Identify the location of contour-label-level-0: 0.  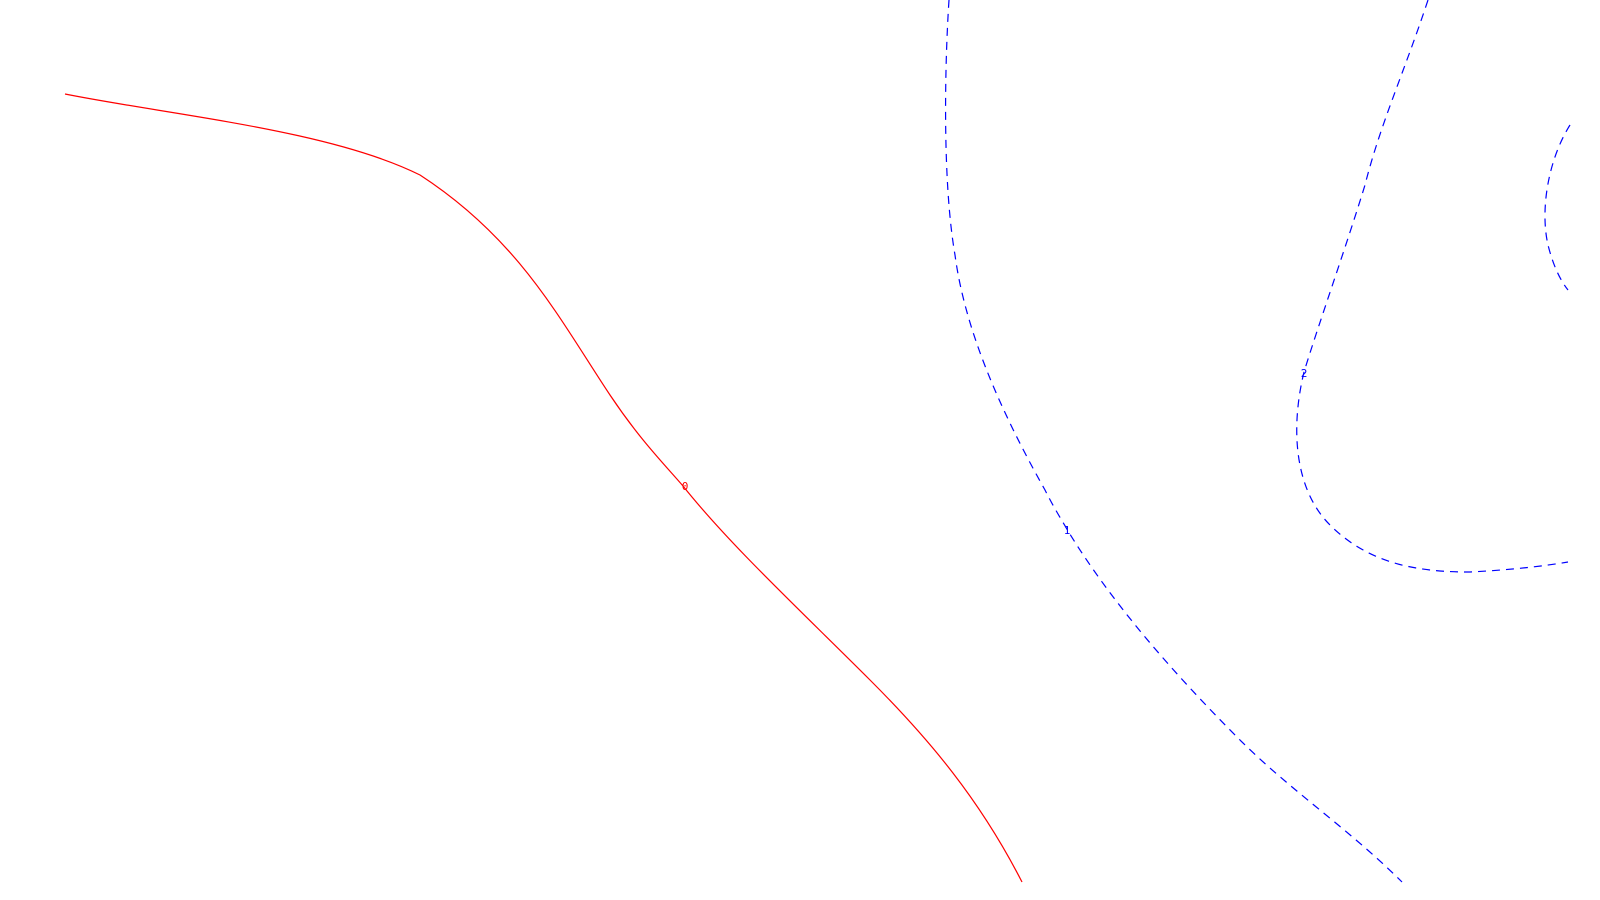
(685, 486).